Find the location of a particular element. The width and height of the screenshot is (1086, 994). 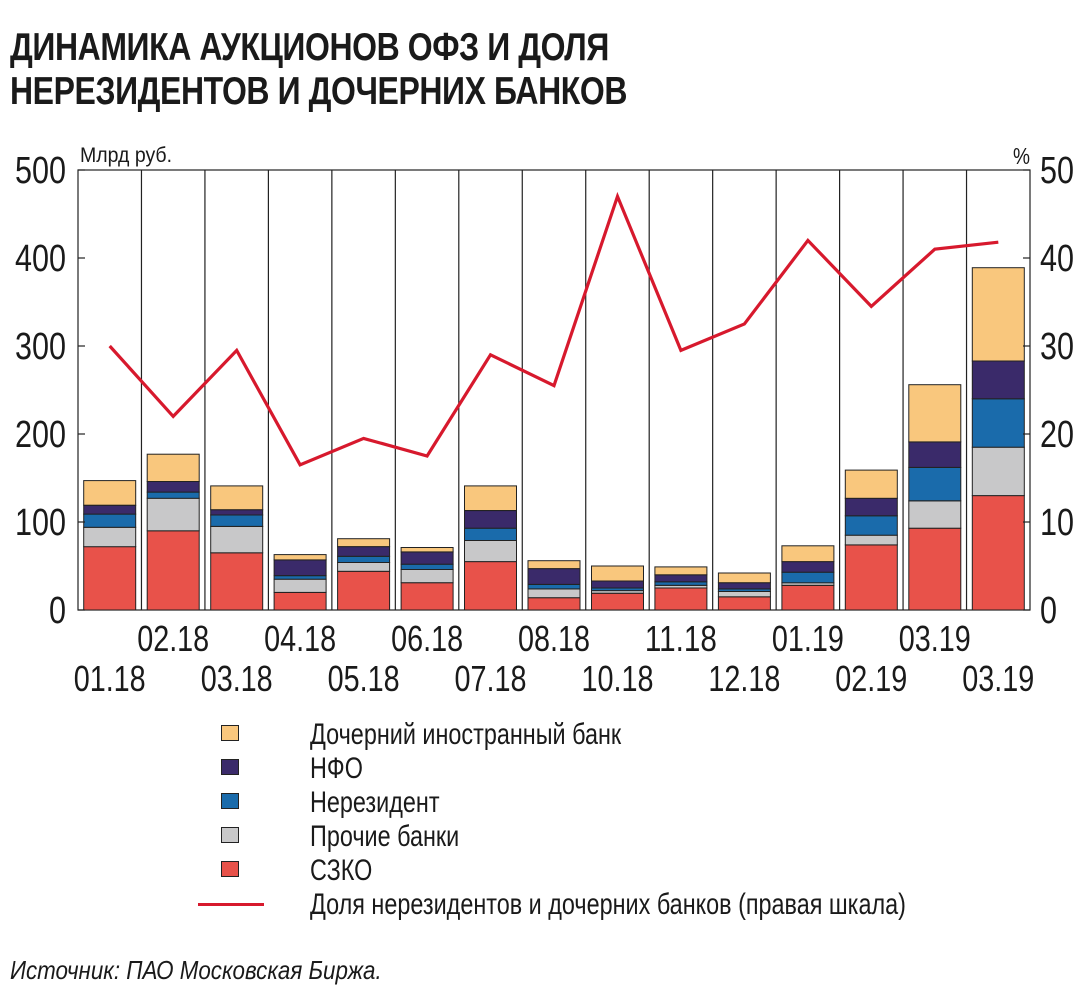

left-tick-label: 100 is located at coordinates (40, 523).